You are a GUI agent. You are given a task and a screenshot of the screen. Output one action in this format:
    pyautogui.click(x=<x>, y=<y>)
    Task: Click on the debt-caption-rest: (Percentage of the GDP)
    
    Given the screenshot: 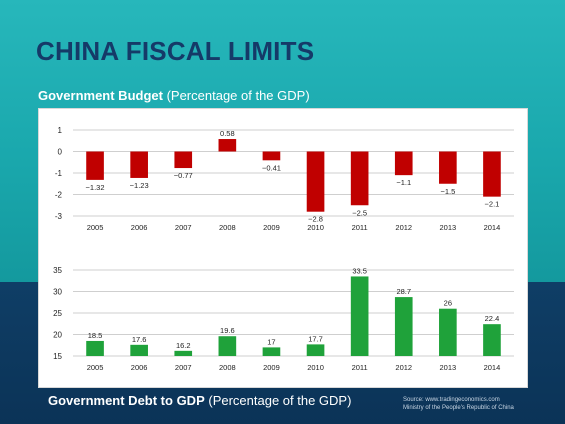 What is the action you would take?
    pyautogui.click(x=278, y=400)
    